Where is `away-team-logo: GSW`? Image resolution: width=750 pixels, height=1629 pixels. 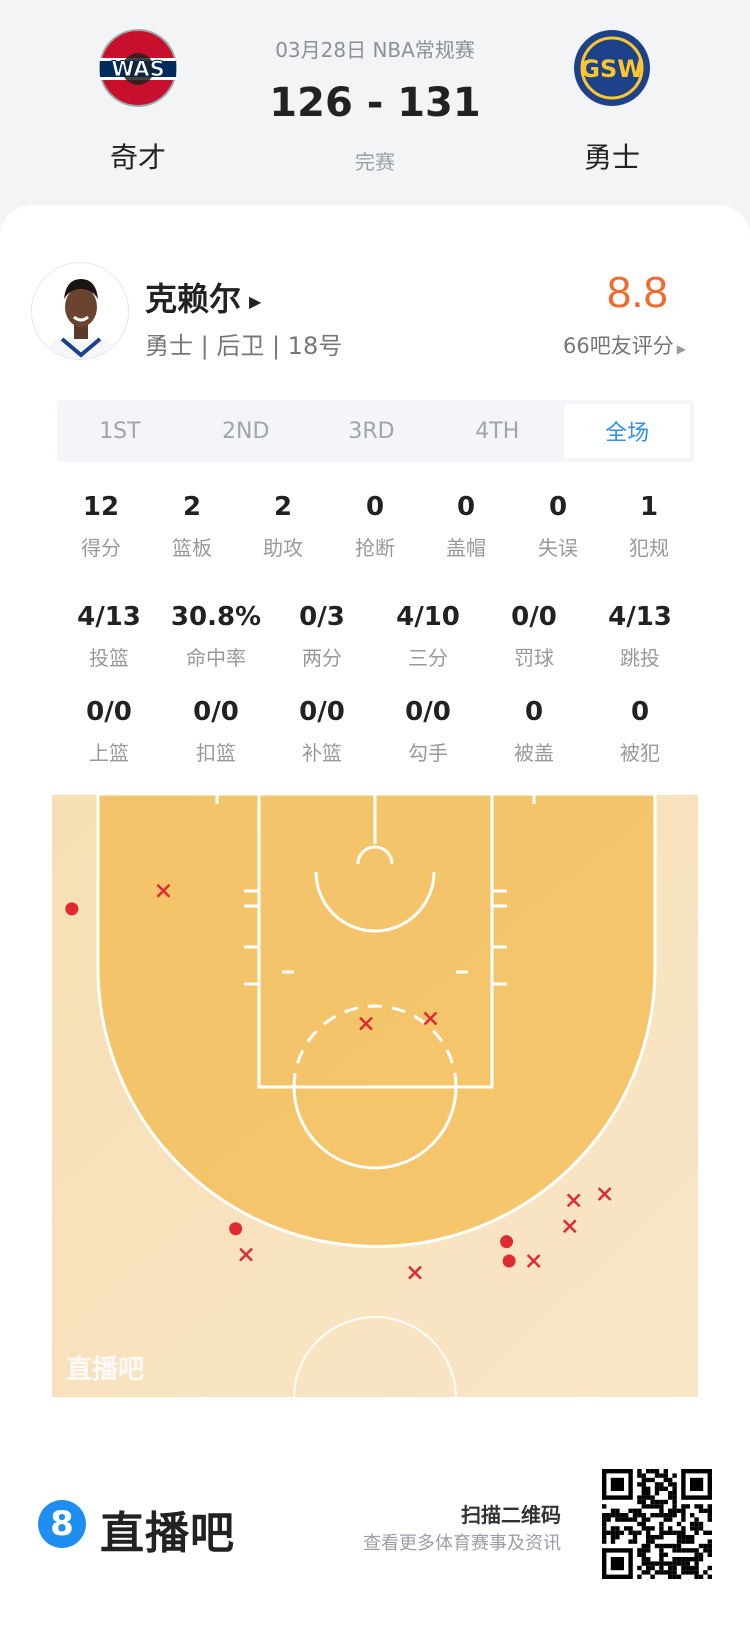 away-team-logo: GSW is located at coordinates (612, 68).